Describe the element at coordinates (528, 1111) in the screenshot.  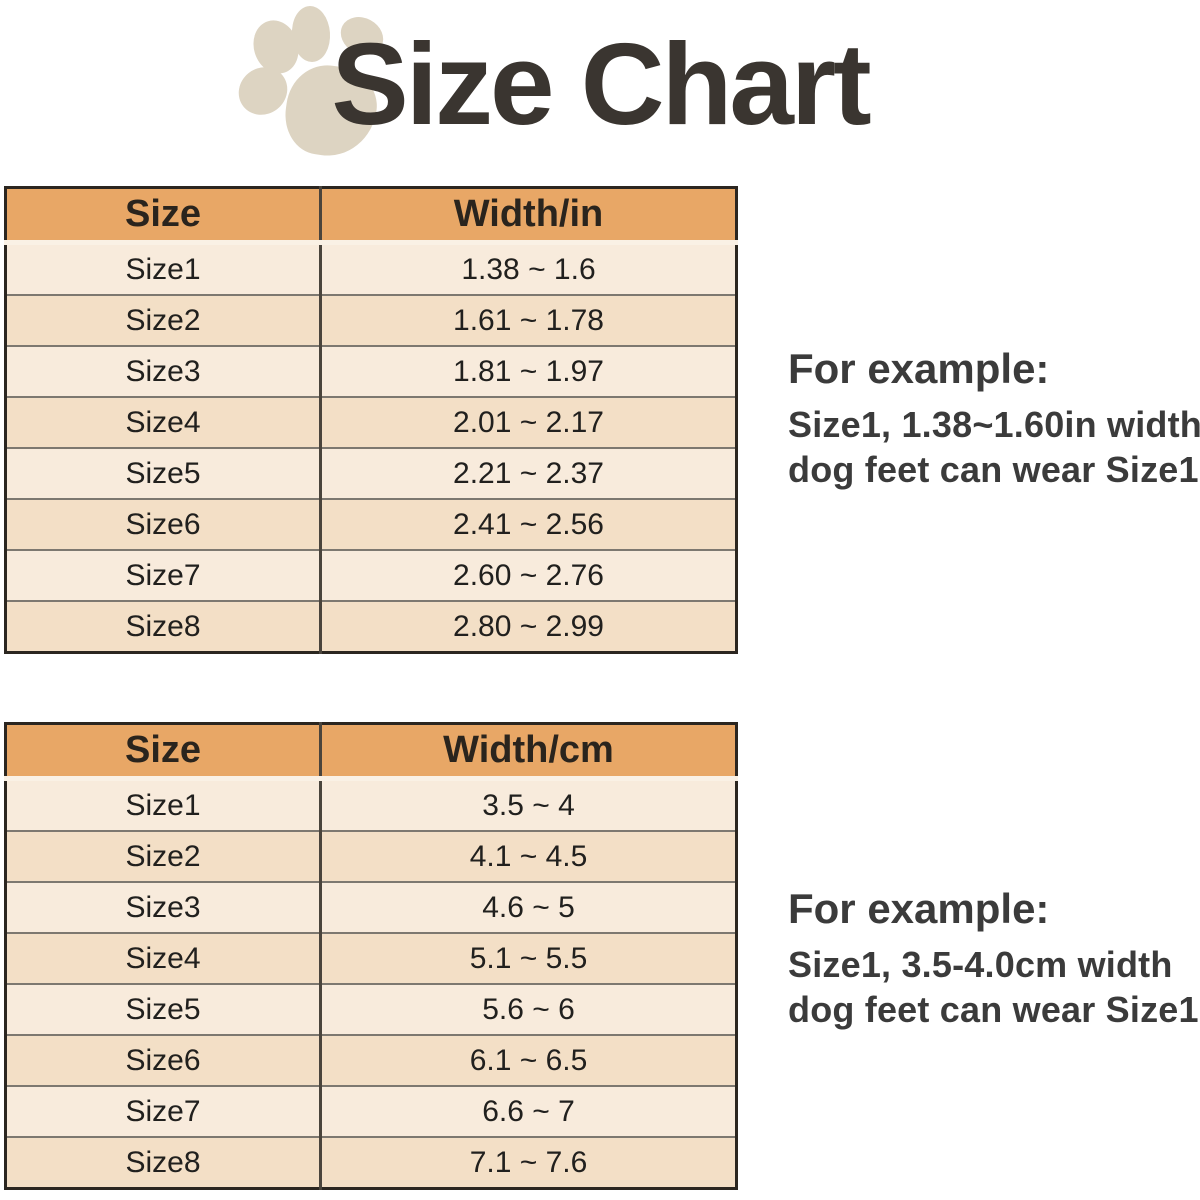
I see `width-cell: 6.6 ~ 7` at that location.